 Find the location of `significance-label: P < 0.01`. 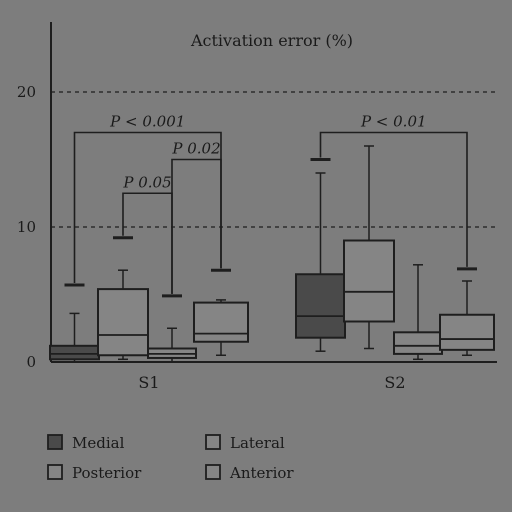

significance-label: P < 0.01 is located at coordinates (393, 122).